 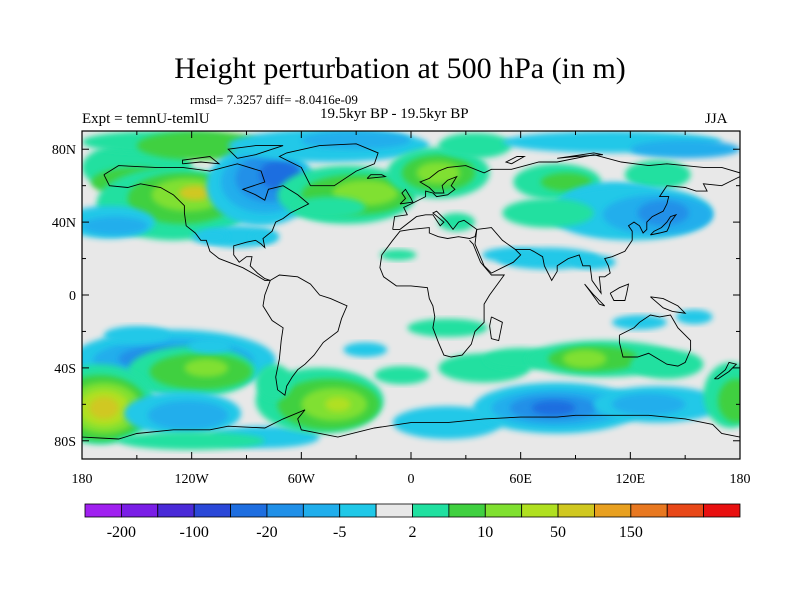 I want to click on y-tick-label: 80S, so click(x=65, y=442).